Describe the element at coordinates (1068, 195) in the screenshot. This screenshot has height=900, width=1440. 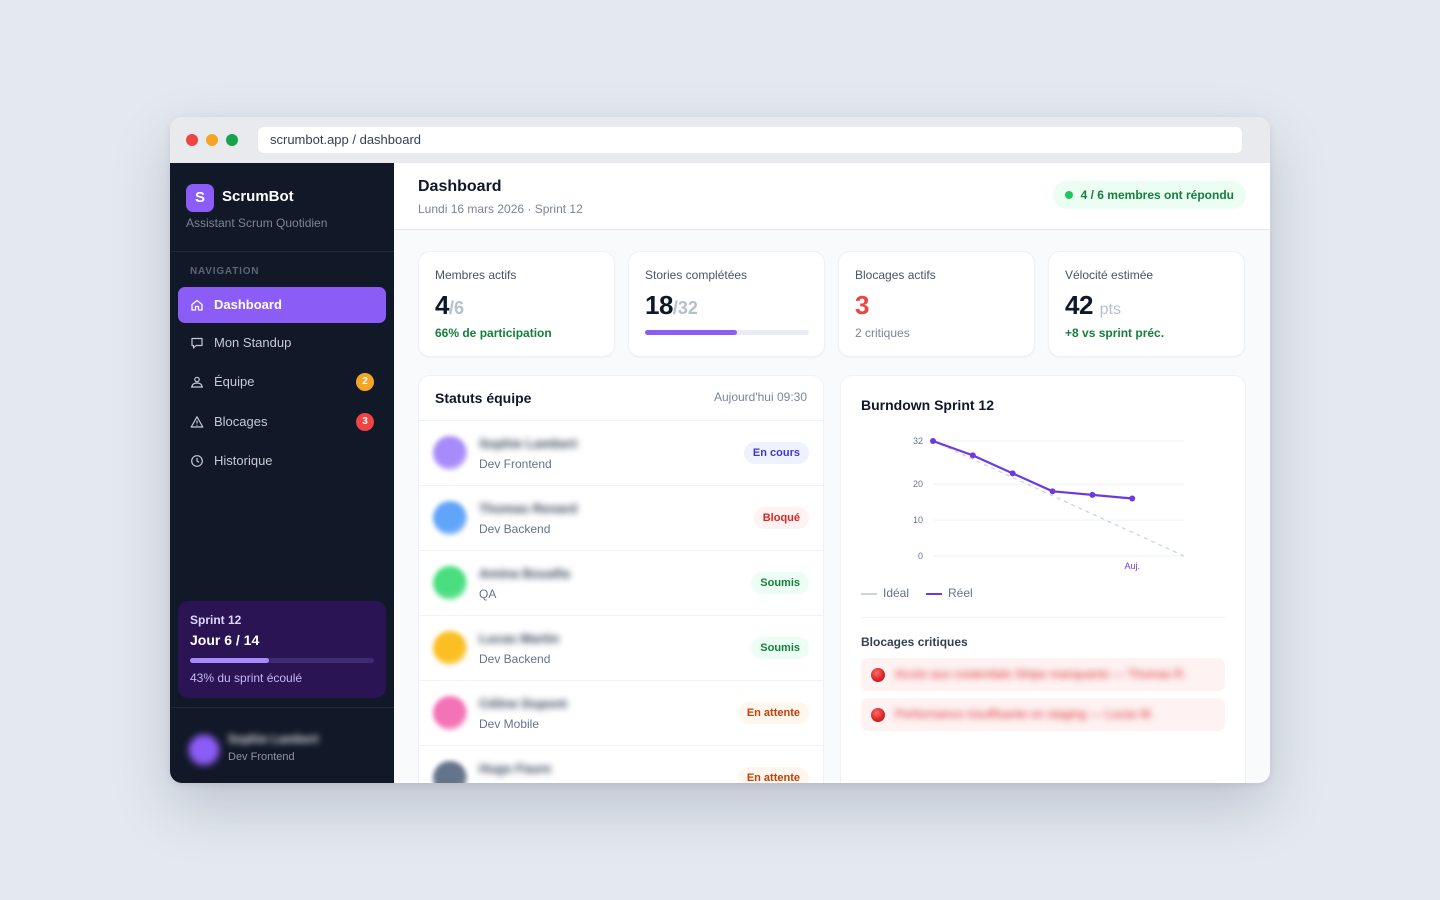
I see `status-dot-icon` at that location.